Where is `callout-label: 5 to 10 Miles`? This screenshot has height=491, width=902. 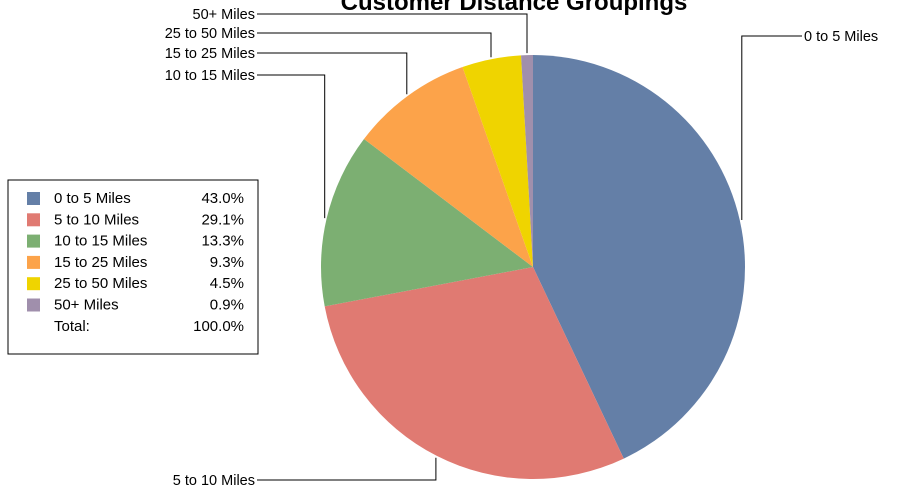 callout-label: 5 to 10 Miles is located at coordinates (214, 481).